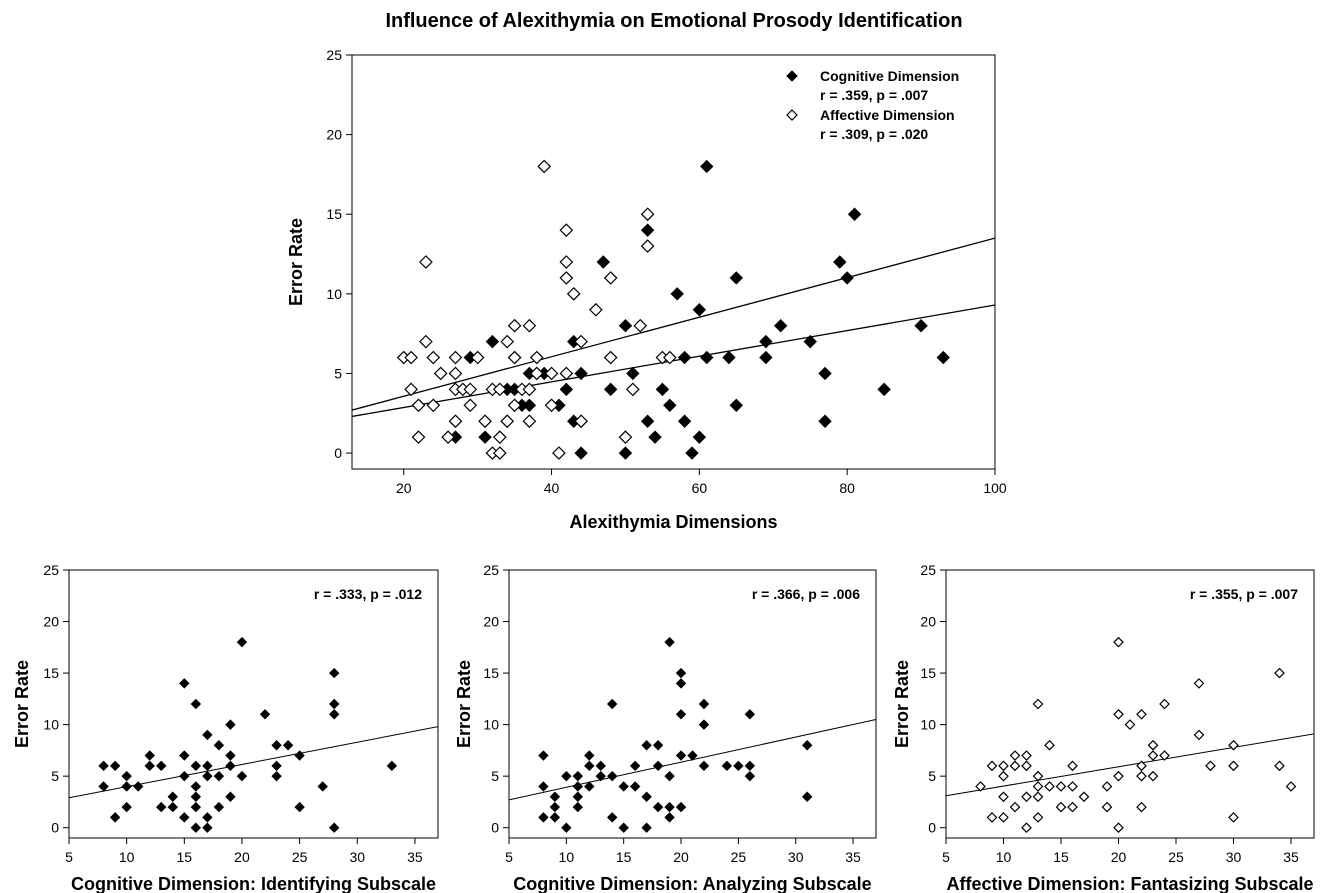  I want to click on x-tick-label: 15, so click(185, 857).